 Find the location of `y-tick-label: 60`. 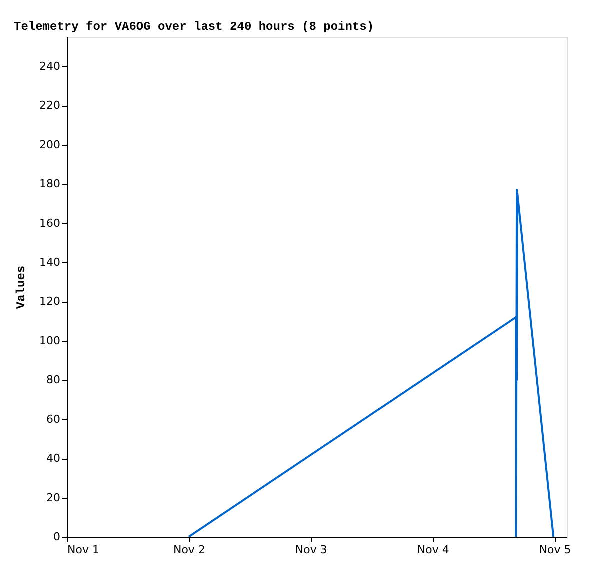

y-tick-label: 60 is located at coordinates (53, 419).